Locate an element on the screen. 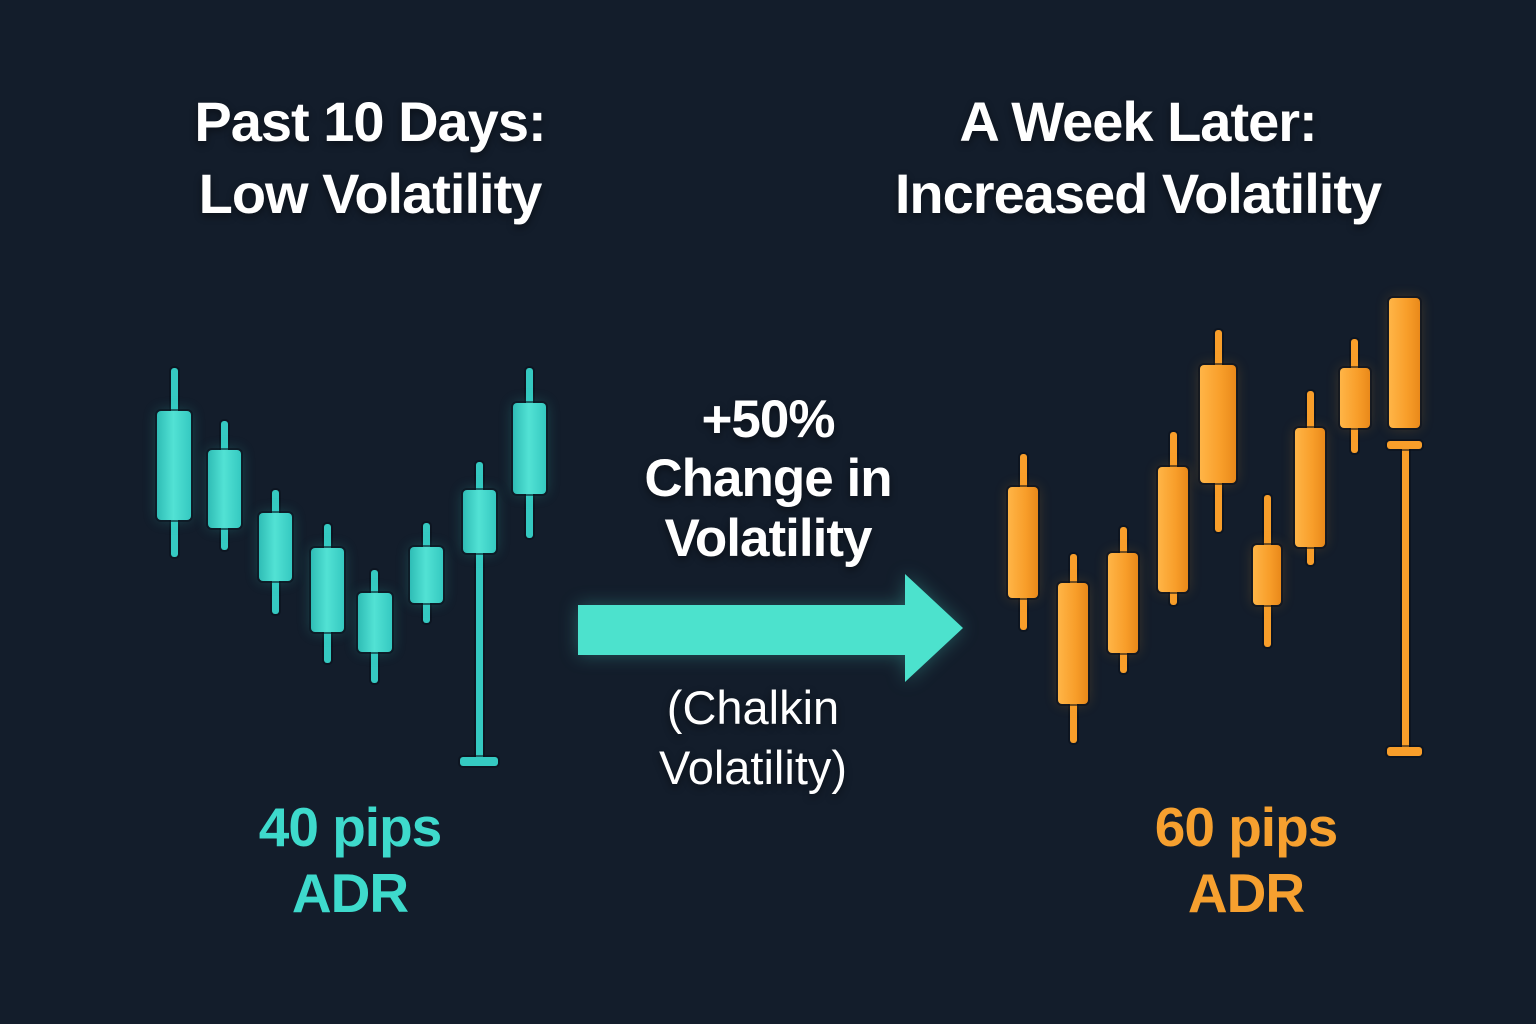  indicator-line1: (Chalkin is located at coordinates (753, 707).